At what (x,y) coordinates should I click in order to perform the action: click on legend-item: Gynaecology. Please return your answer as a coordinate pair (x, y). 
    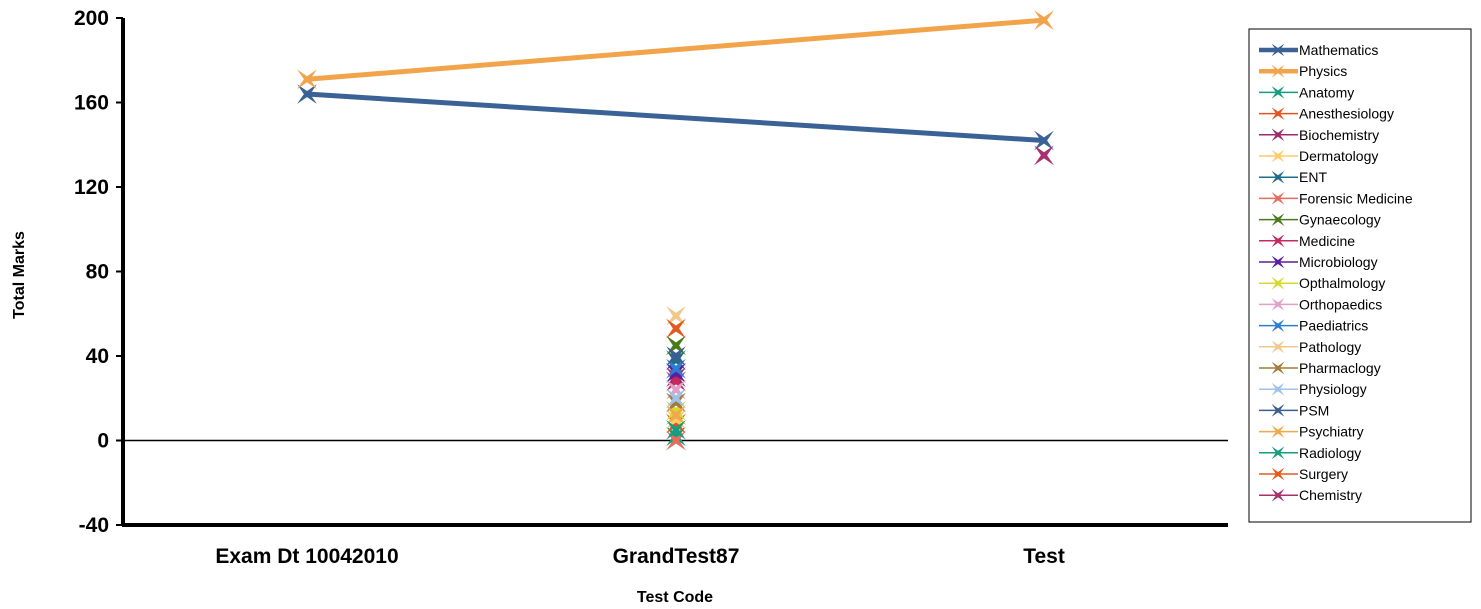
    Looking at the image, I should click on (1320, 220).